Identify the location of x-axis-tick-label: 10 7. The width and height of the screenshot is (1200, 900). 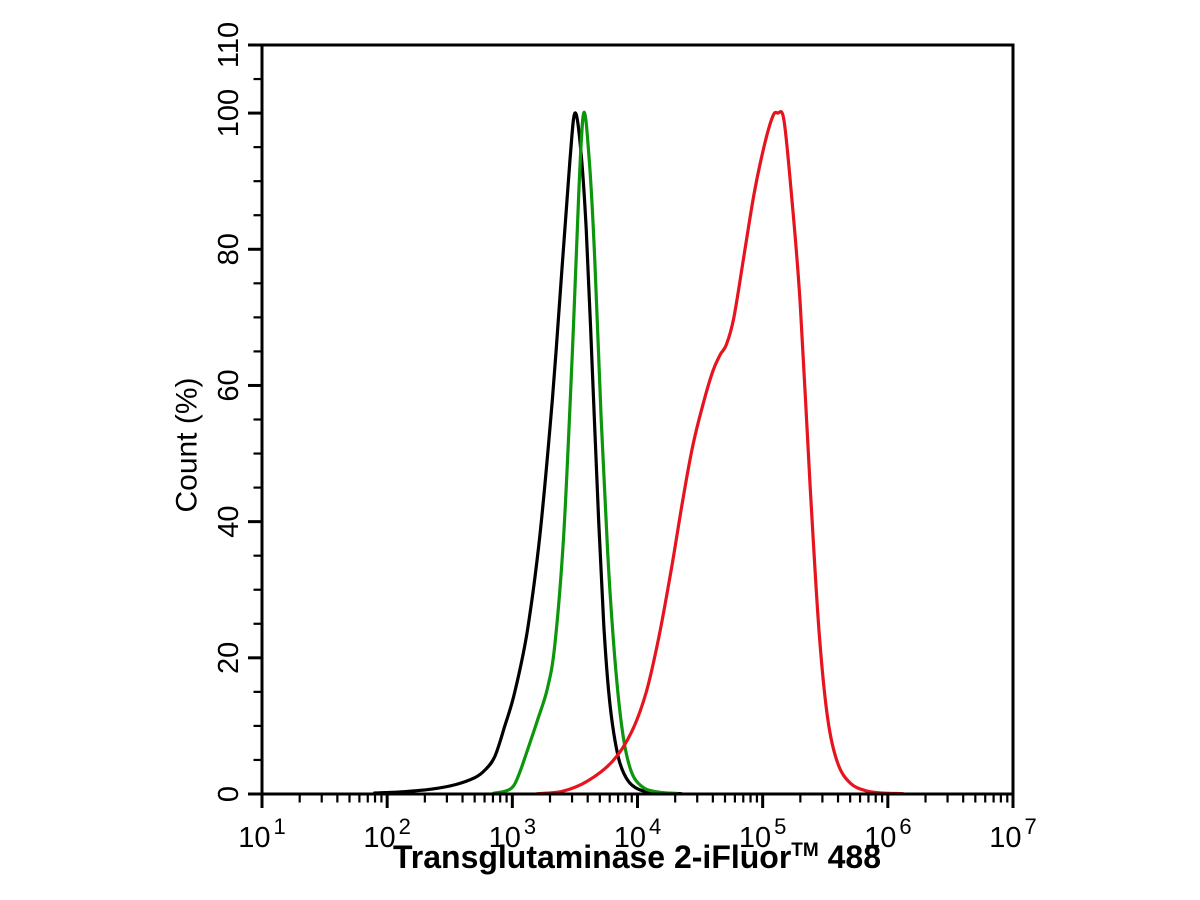
(1013, 834).